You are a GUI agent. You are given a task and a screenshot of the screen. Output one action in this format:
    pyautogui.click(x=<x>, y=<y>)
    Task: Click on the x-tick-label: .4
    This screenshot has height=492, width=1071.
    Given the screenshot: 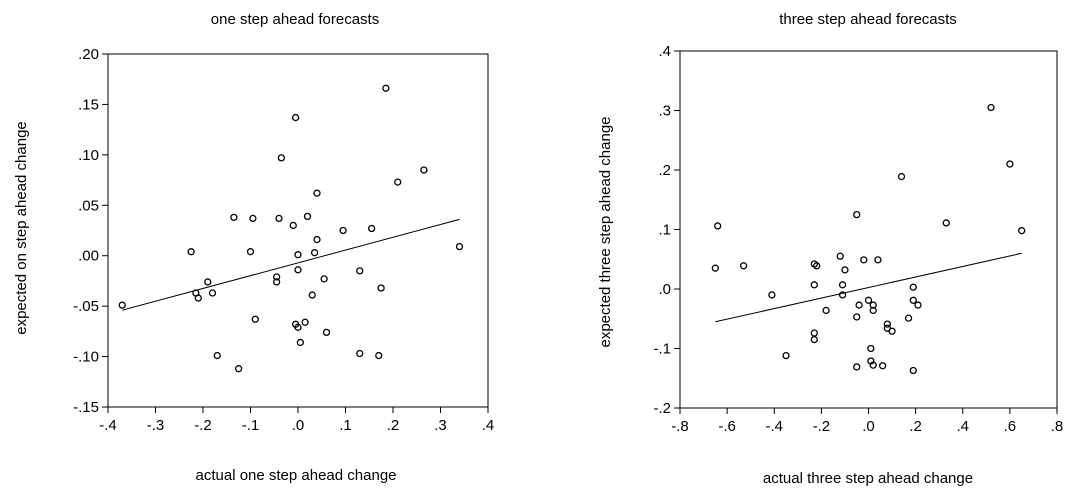 What is the action you would take?
    pyautogui.click(x=488, y=425)
    